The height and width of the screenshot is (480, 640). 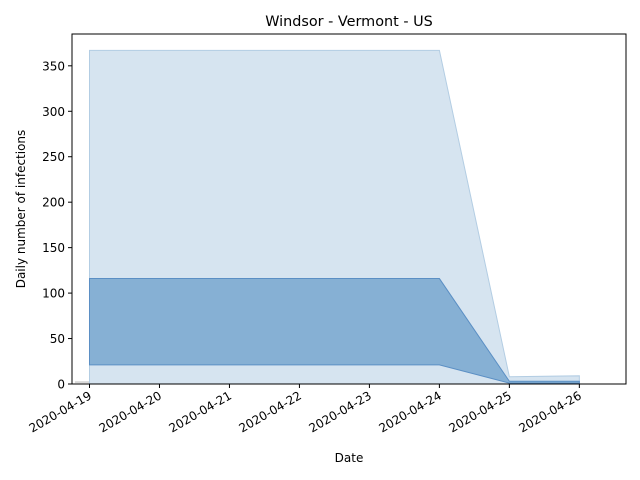 What do you see at coordinates (53, 112) in the screenshot?
I see `y-tick-label: 300` at bounding box center [53, 112].